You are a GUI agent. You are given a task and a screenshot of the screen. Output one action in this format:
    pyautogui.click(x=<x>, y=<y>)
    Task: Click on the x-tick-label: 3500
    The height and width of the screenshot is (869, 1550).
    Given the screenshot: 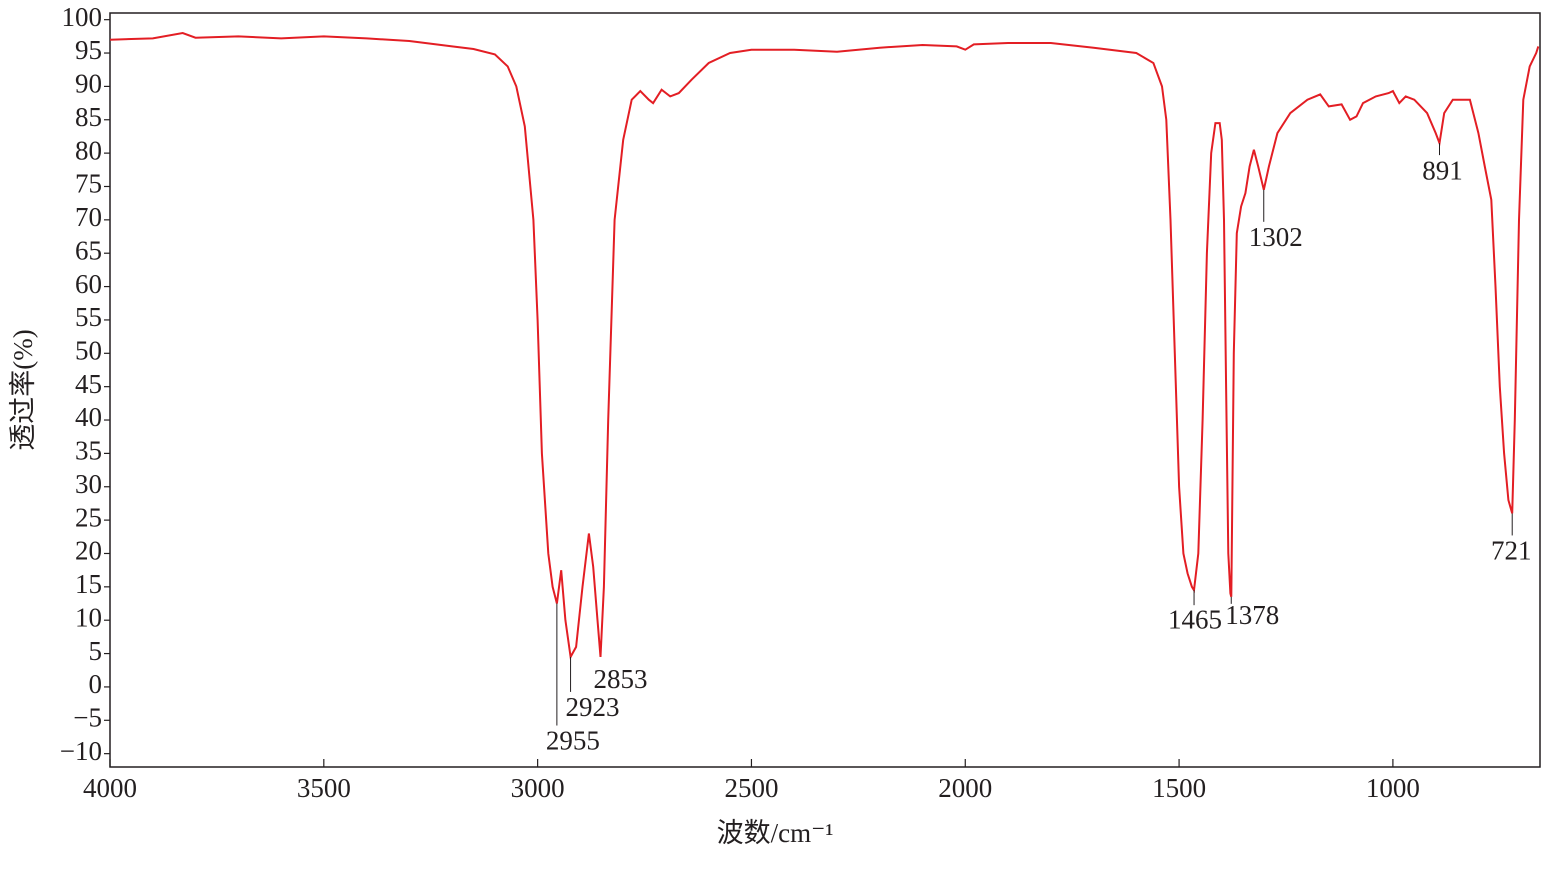 What is the action you would take?
    pyautogui.click(x=324, y=788)
    